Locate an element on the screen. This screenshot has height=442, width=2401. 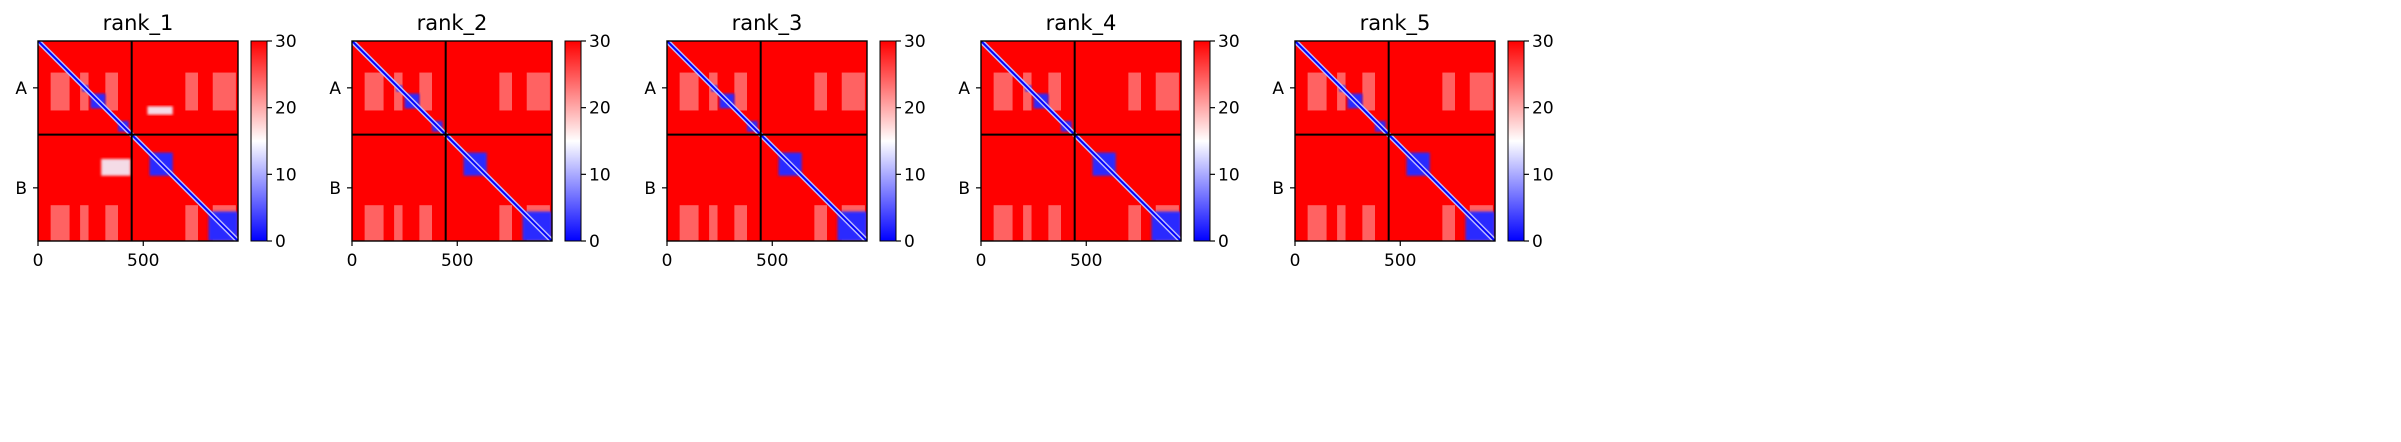
pae-panel-4: rank_4 A B 0 500 0 10 20 30 is located at coordinates (1098, 141).